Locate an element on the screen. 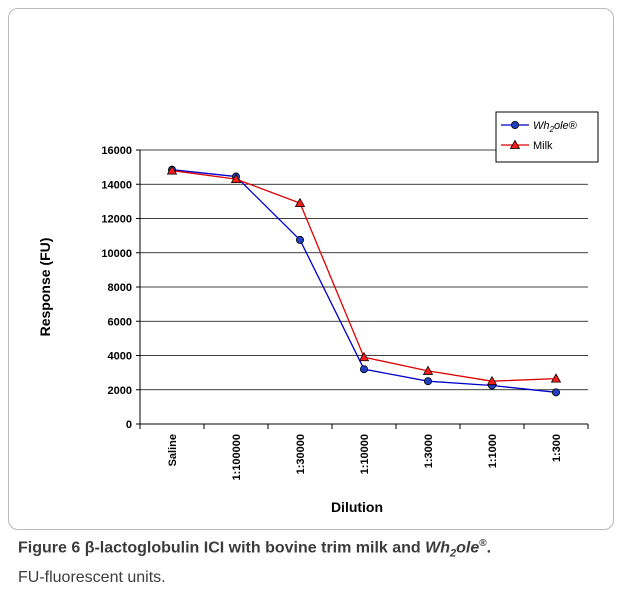 The image size is (624, 600). legend-label-wh2ole: Wh2ole® is located at coordinates (555, 127).